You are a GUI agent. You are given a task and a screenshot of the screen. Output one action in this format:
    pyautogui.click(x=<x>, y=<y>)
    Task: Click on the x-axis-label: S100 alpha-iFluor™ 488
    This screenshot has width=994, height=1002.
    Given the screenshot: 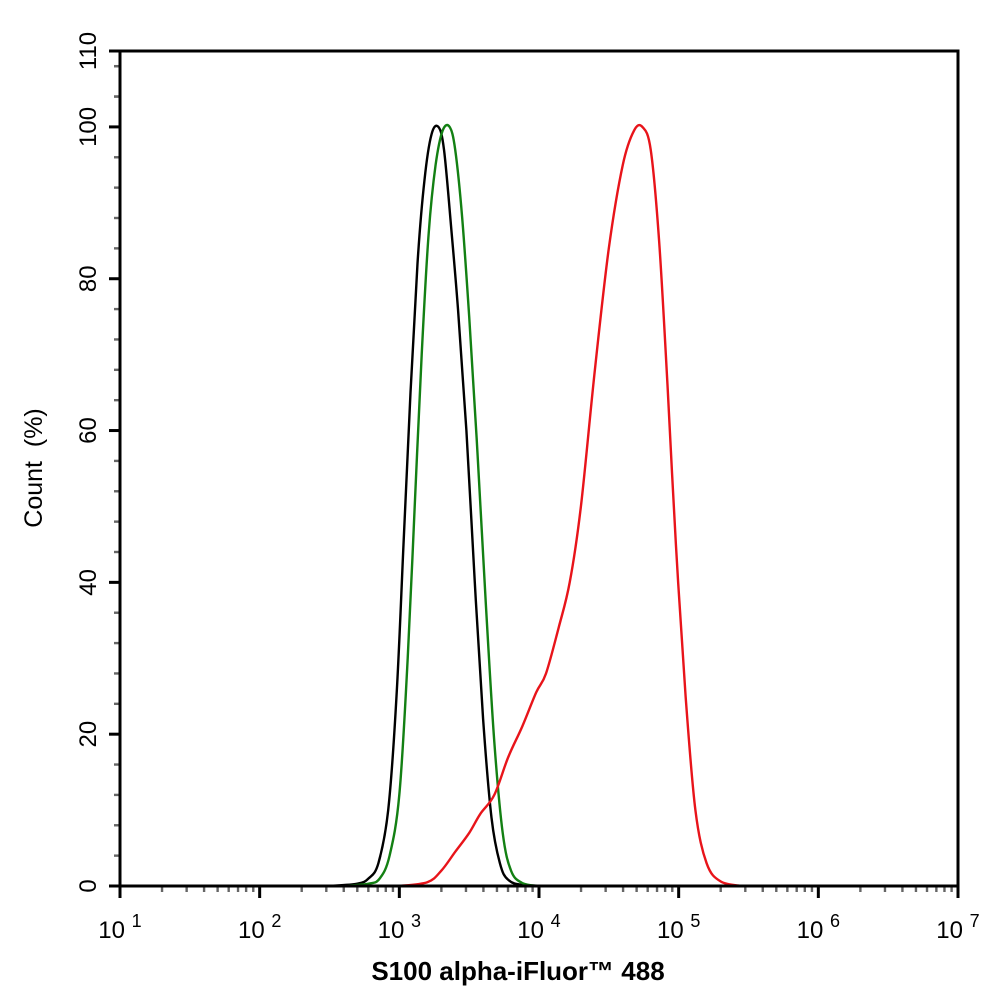 What is the action you would take?
    pyautogui.click(x=517, y=971)
    